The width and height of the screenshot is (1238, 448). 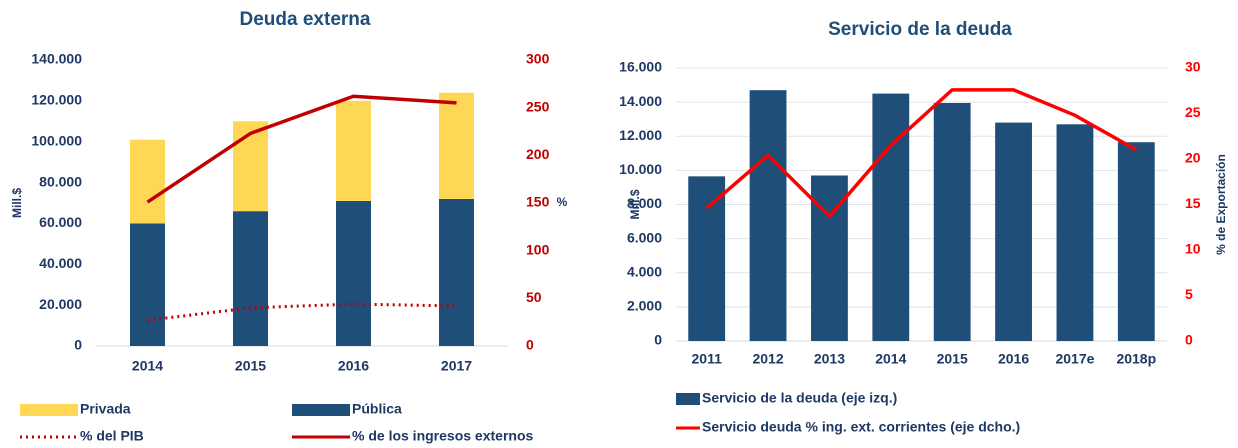 I want to click on y2-axis-label: % de Exportación, so click(x=1221, y=204).